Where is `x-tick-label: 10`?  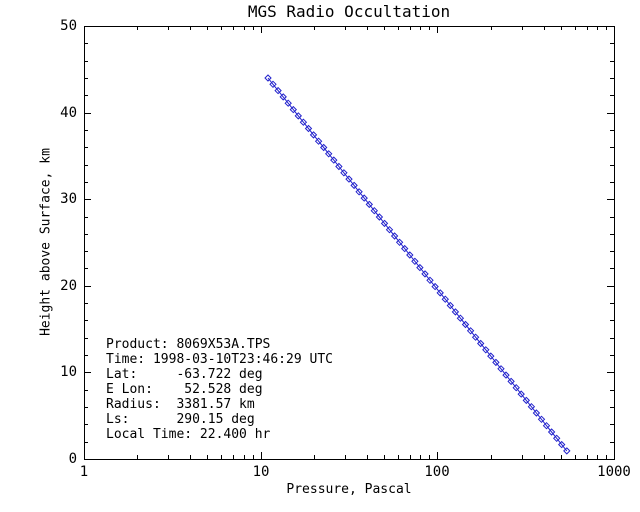 x-tick-label: 10 is located at coordinates (261, 472).